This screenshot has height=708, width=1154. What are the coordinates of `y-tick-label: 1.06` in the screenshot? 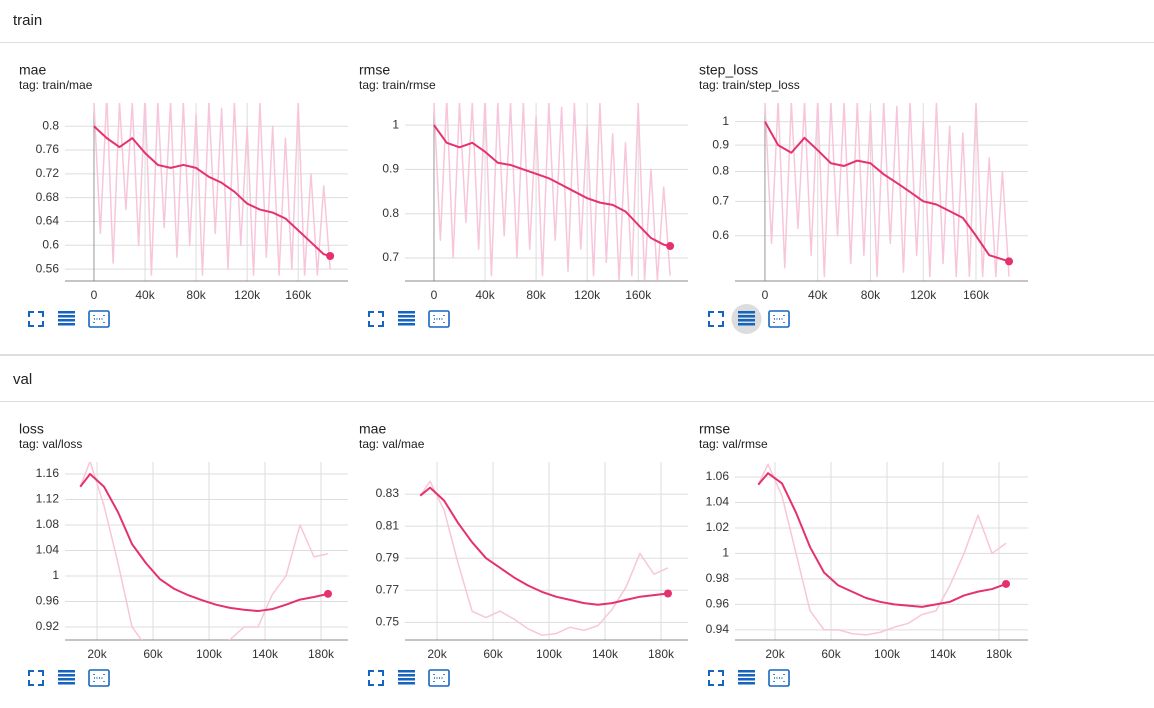 It's located at (718, 476).